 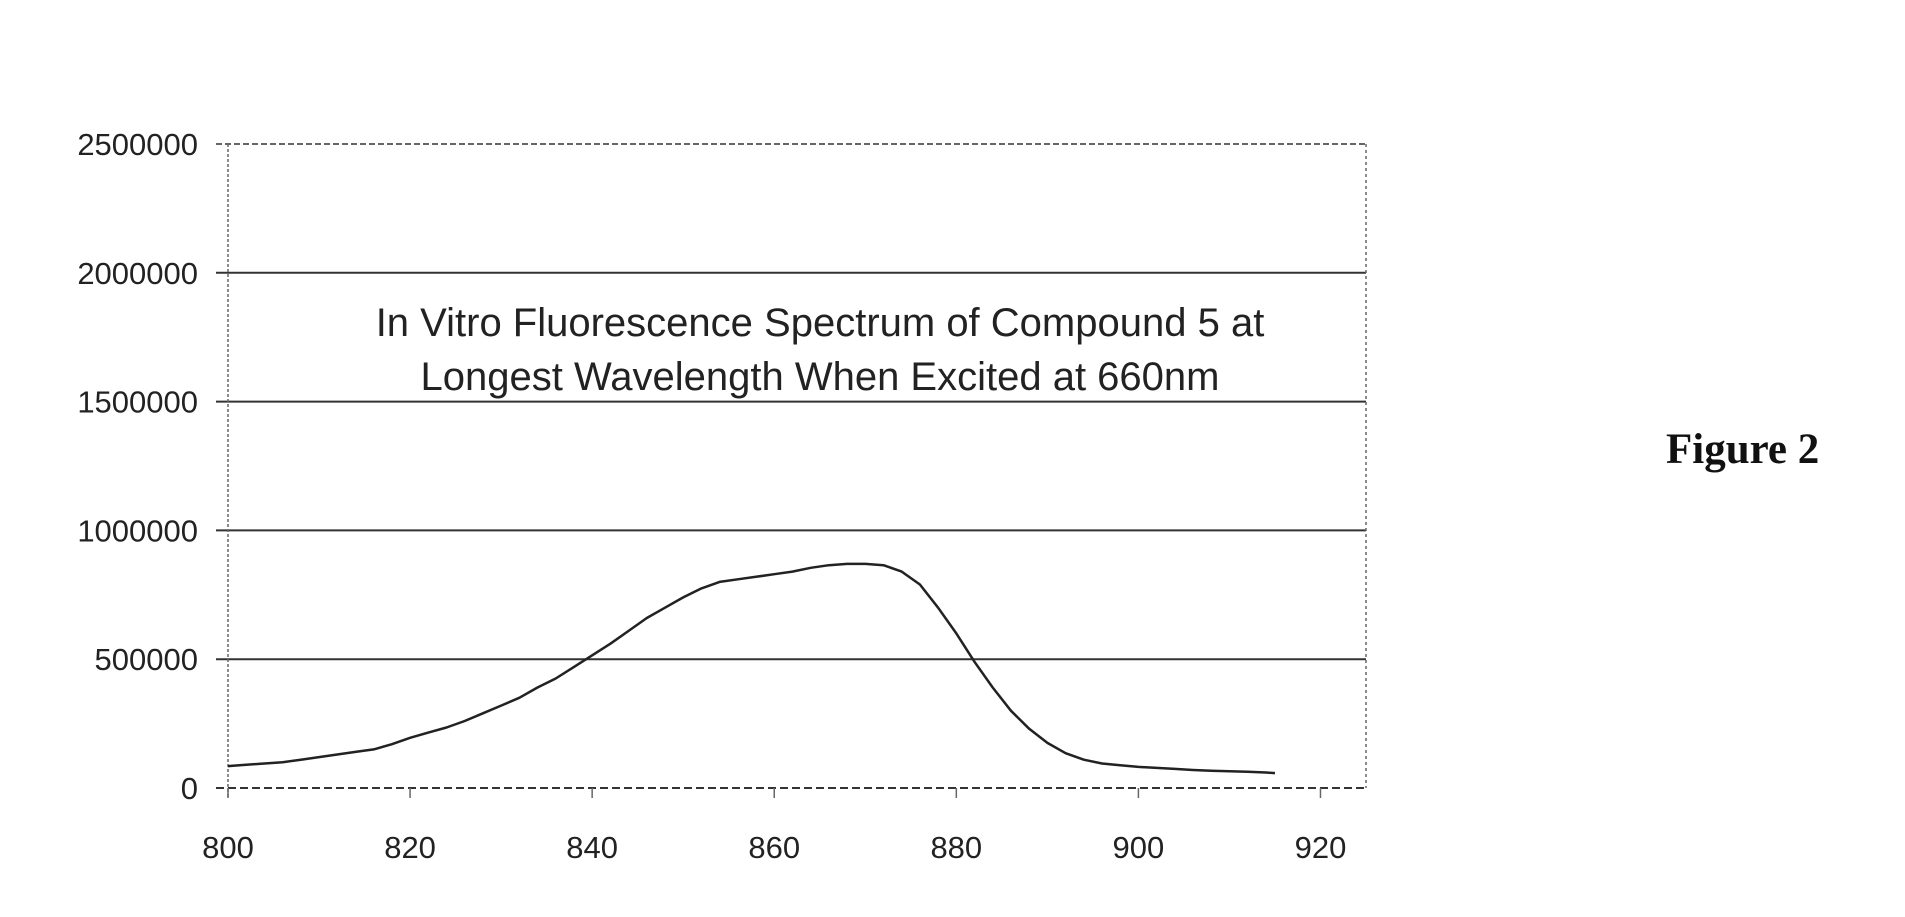 What do you see at coordinates (592, 847) in the screenshot?
I see `x-tick-label-840: 840` at bounding box center [592, 847].